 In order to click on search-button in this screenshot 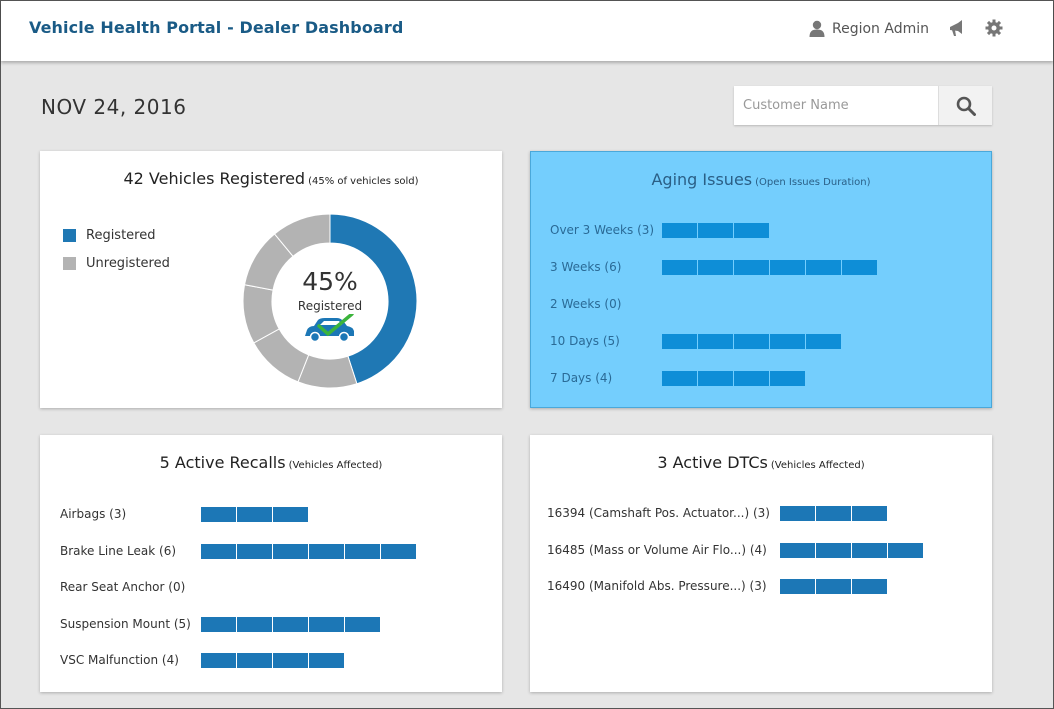, I will do `click(965, 105)`.